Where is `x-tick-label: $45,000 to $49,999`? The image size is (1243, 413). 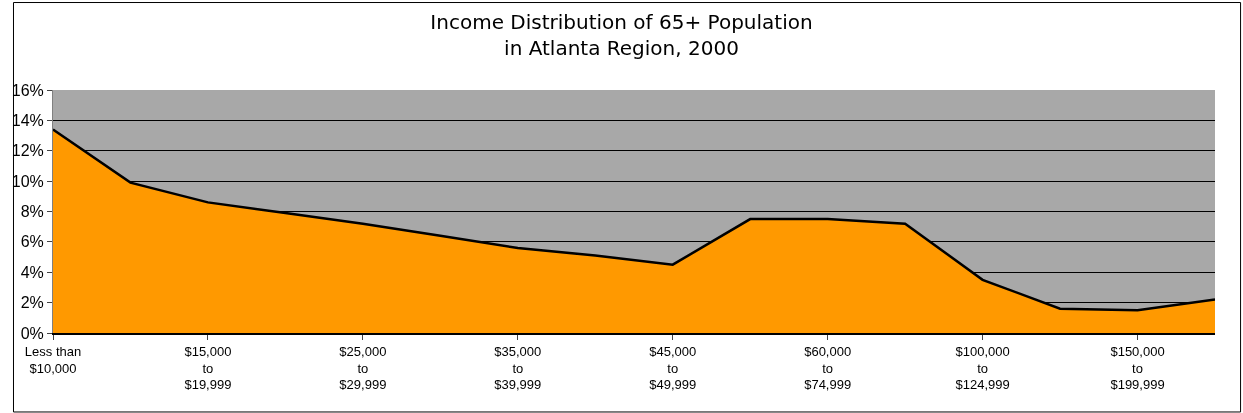
x-tick-label: $45,000 to $49,999 is located at coordinates (673, 368).